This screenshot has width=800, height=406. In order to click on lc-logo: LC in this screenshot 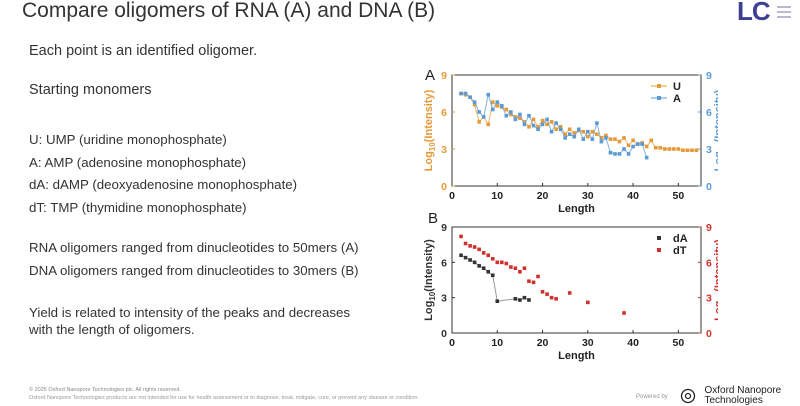, I will do `click(767, 13)`.